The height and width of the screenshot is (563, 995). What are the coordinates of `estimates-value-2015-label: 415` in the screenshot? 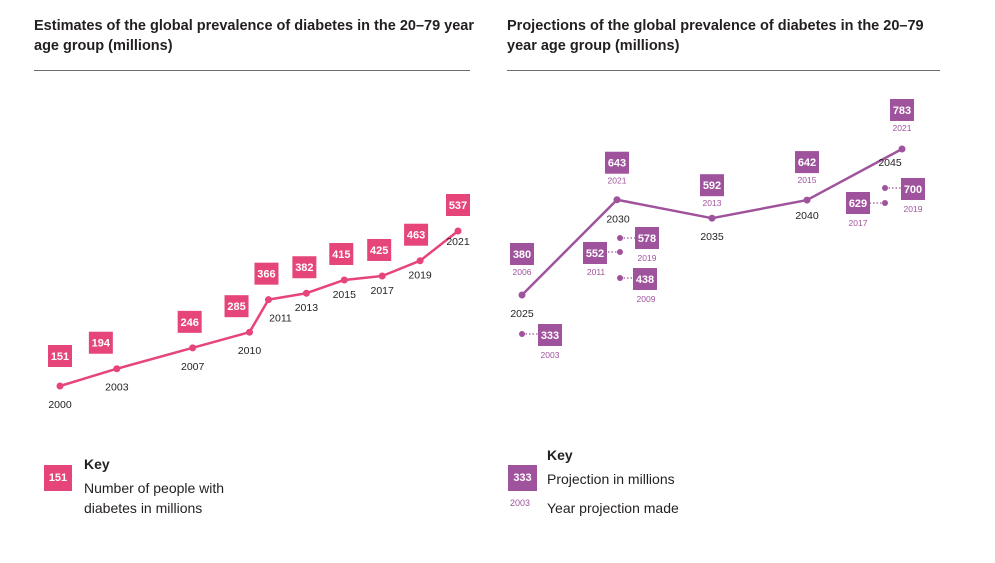 It's located at (341, 255).